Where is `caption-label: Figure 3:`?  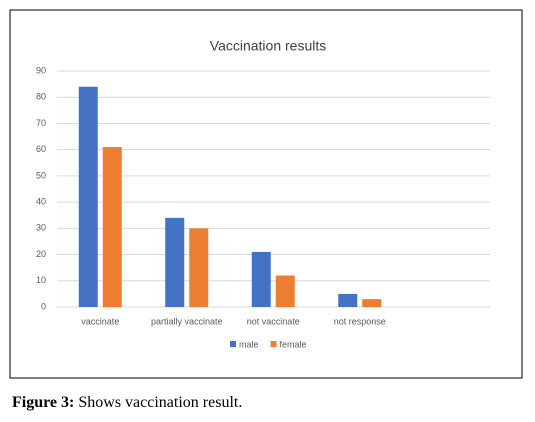 caption-label: Figure 3: is located at coordinates (43, 402).